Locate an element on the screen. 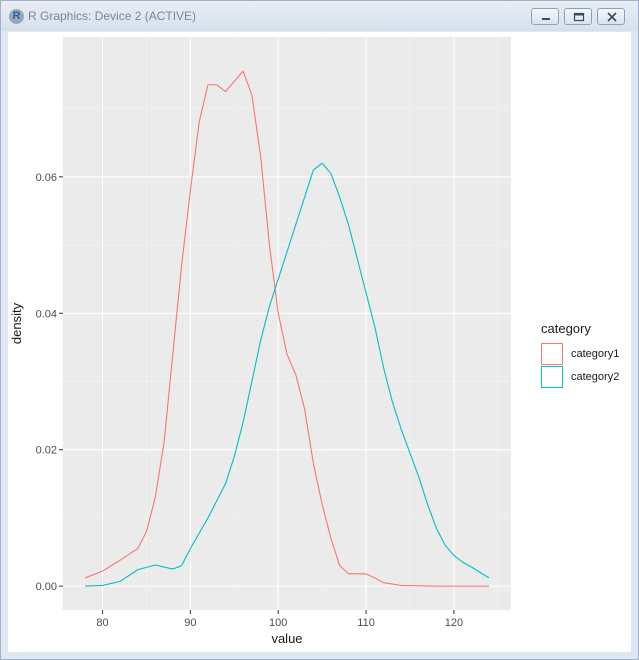  legend-item-category2: category2 is located at coordinates (590, 377).